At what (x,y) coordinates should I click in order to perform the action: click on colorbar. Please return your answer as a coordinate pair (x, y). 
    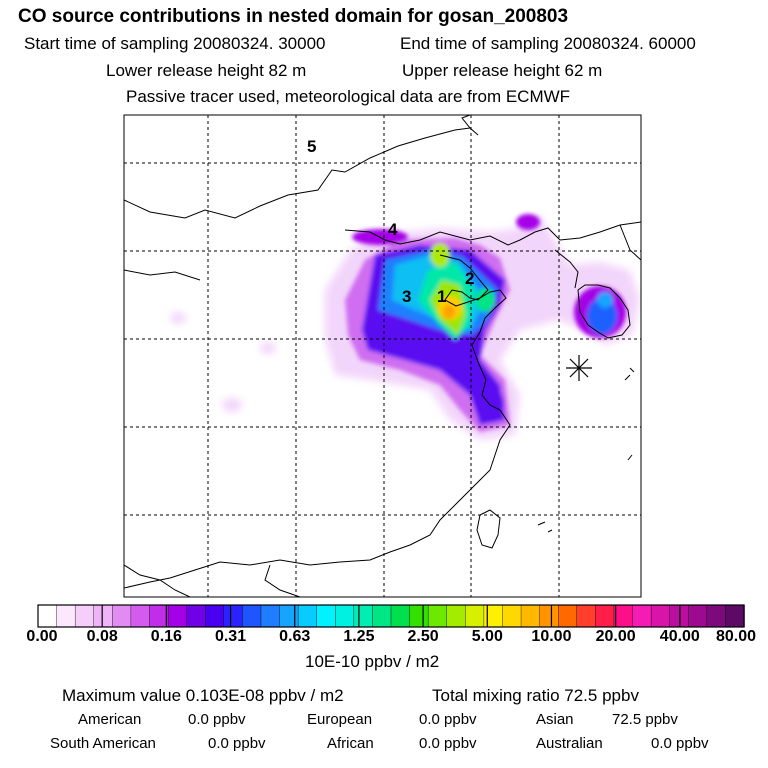
    Looking at the image, I should click on (391, 616).